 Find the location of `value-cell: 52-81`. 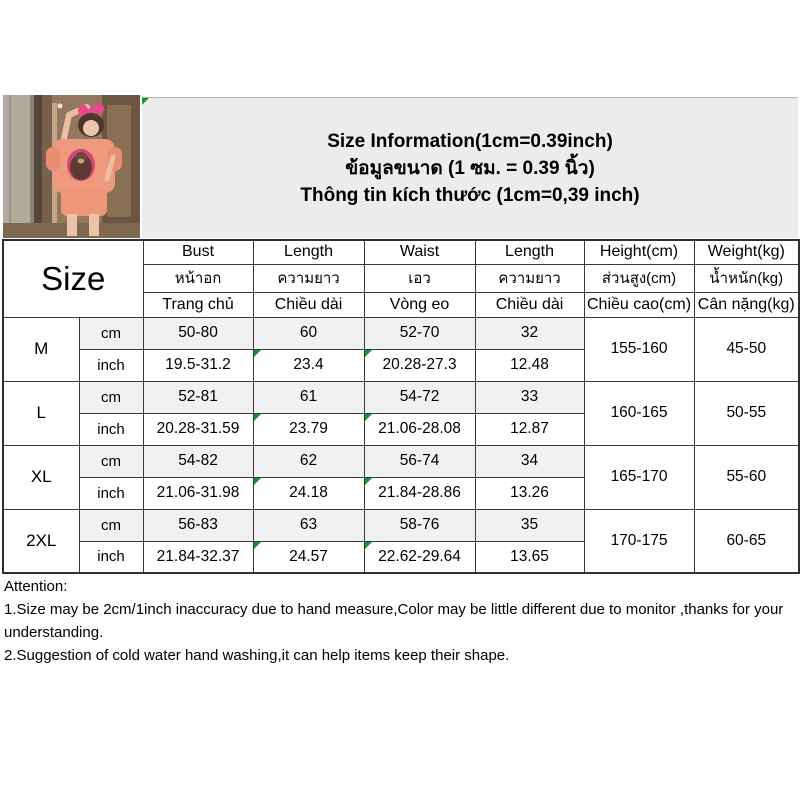

value-cell: 52-81 is located at coordinates (198, 397).